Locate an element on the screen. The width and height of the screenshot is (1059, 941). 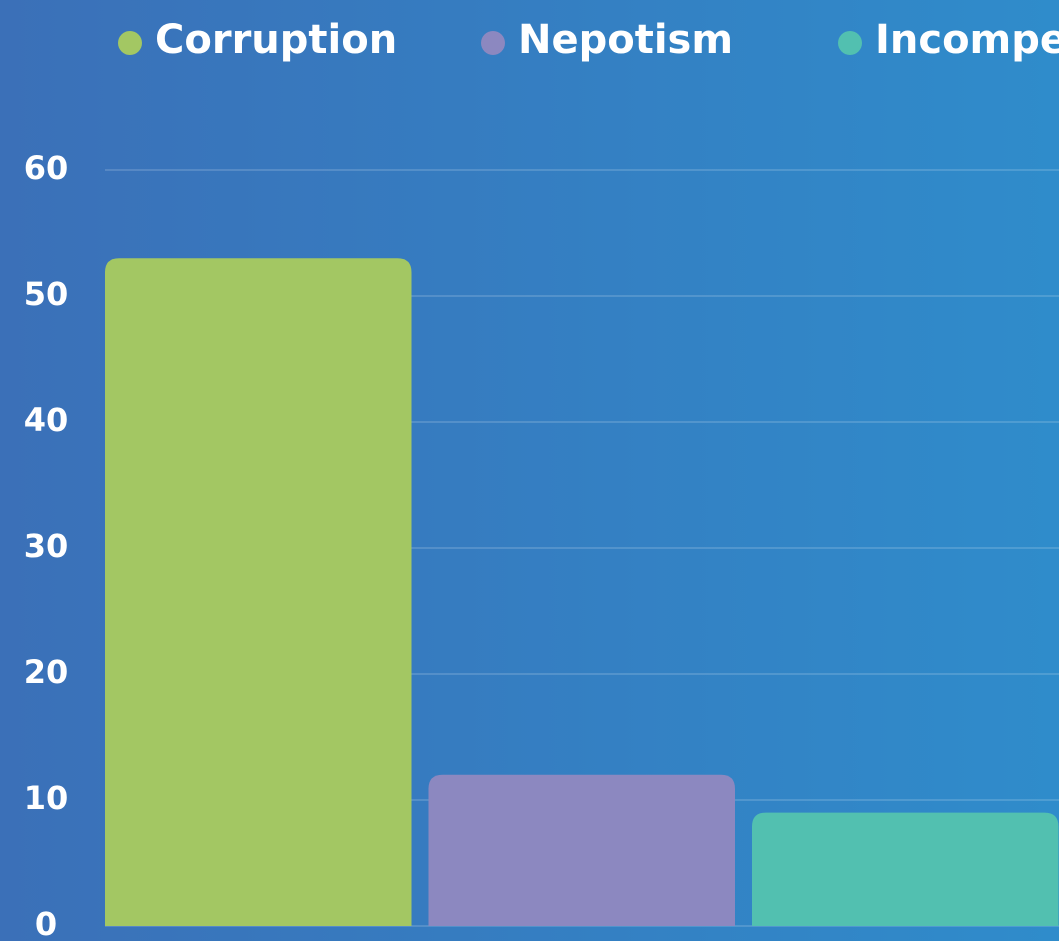
y-tick-label: 50 is located at coordinates (46, 294).